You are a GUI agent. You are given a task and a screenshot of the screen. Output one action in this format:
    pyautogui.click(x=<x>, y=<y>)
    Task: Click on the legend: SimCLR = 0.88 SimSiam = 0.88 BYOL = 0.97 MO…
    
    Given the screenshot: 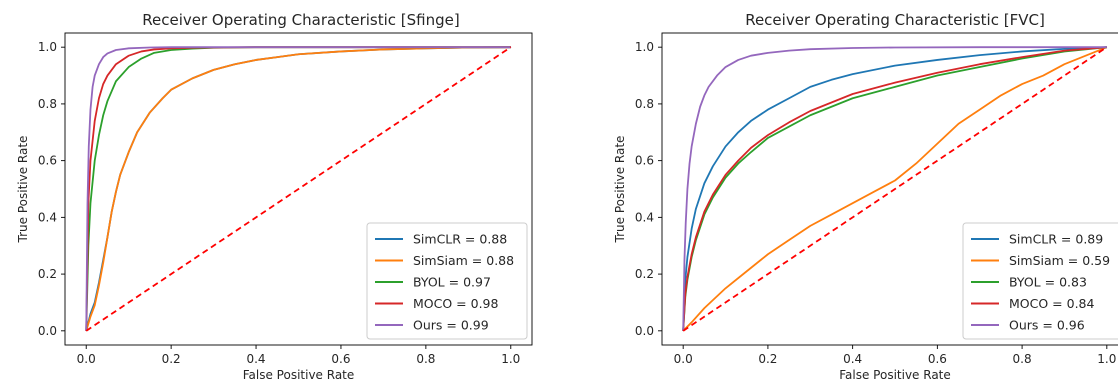 What is the action you would take?
    pyautogui.click(x=447, y=281)
    